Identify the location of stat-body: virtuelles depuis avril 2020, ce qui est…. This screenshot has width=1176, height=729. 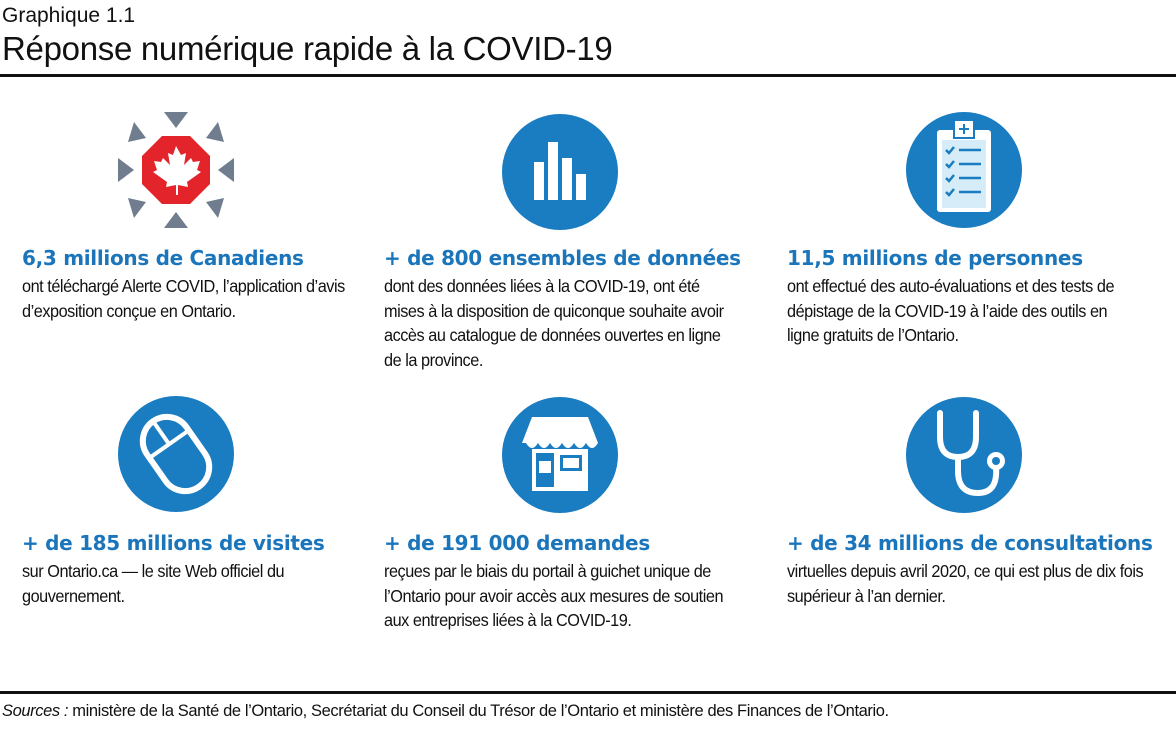
(965, 583).